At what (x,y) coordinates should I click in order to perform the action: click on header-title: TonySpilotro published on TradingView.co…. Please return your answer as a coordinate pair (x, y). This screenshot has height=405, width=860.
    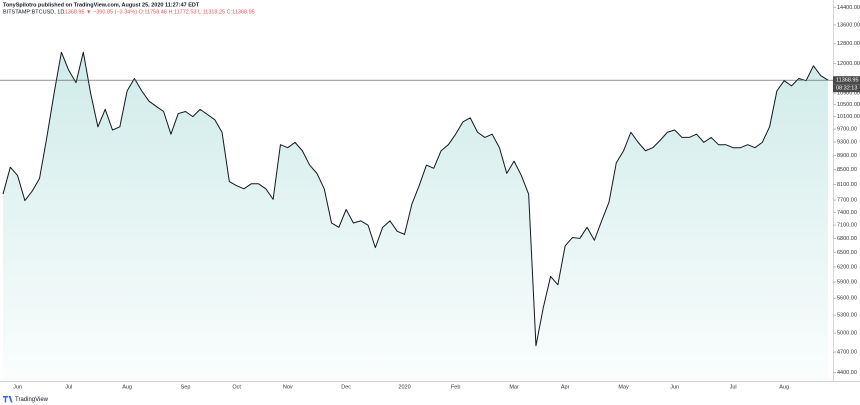
    Looking at the image, I should click on (101, 5).